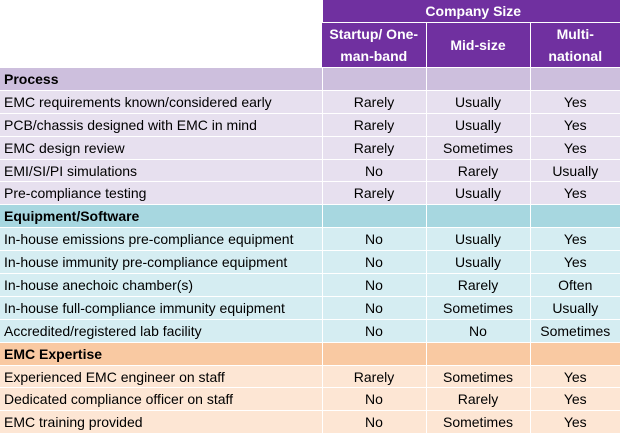 Image resolution: width=620 pixels, height=434 pixels. Describe the element at coordinates (161, 216) in the screenshot. I see `section-title: Equipment/Software` at that location.